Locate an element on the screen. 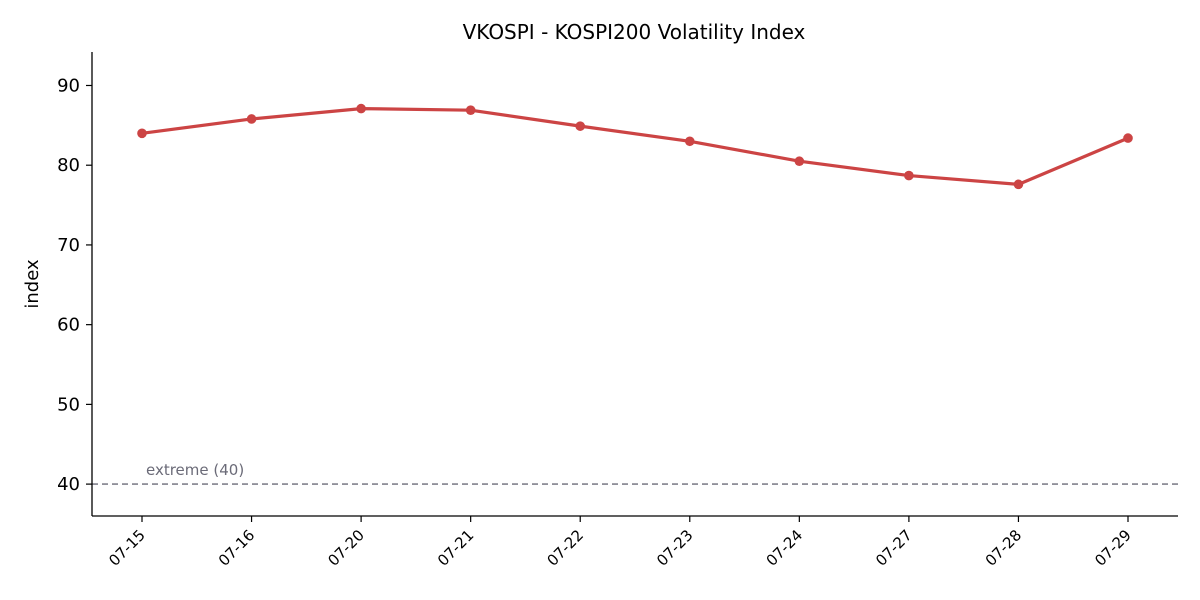  x-tick-label: 07-28 is located at coordinates (1004, 548).